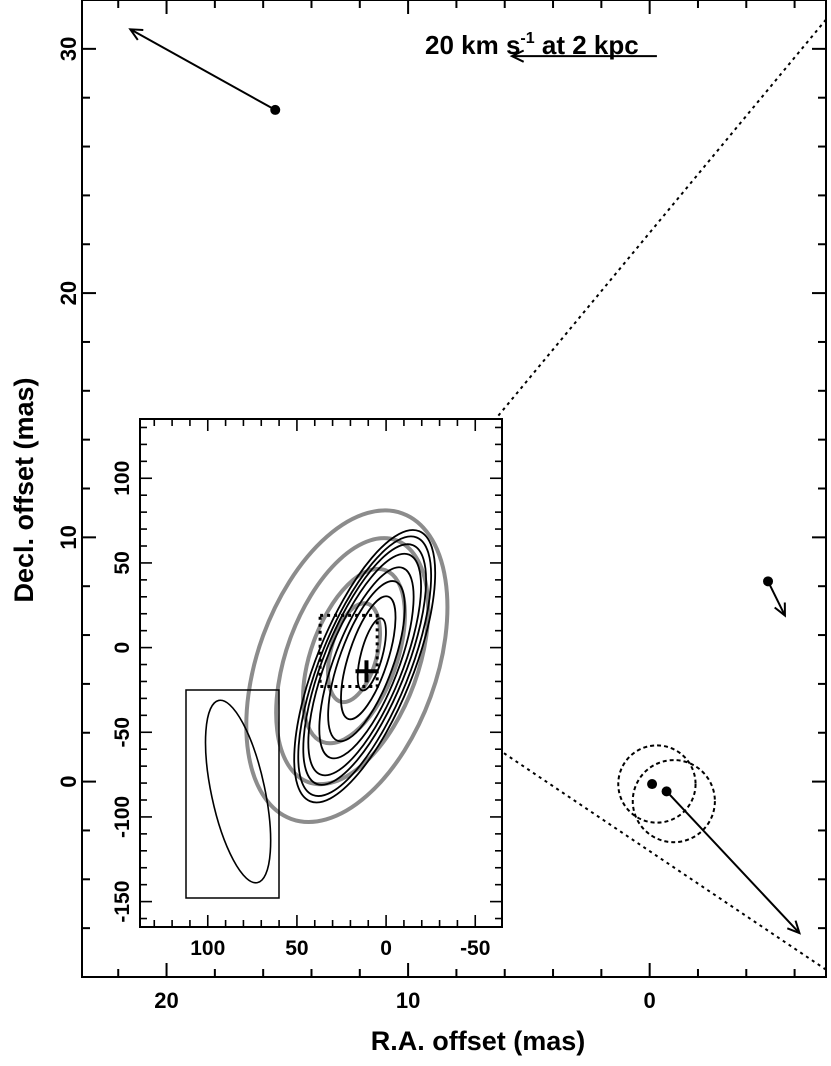  I want to click on dashed-circles, so click(666, 794).